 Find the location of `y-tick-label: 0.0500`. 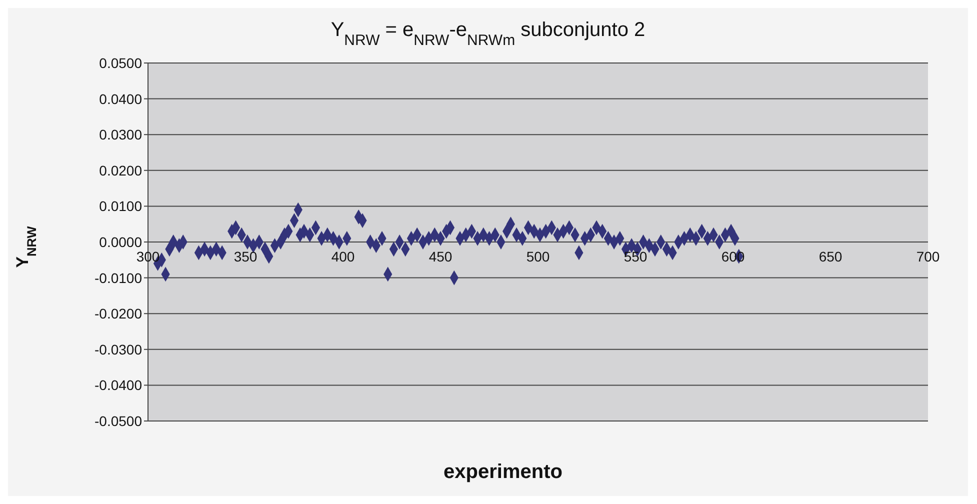

y-tick-label: 0.0500 is located at coordinates (120, 62).